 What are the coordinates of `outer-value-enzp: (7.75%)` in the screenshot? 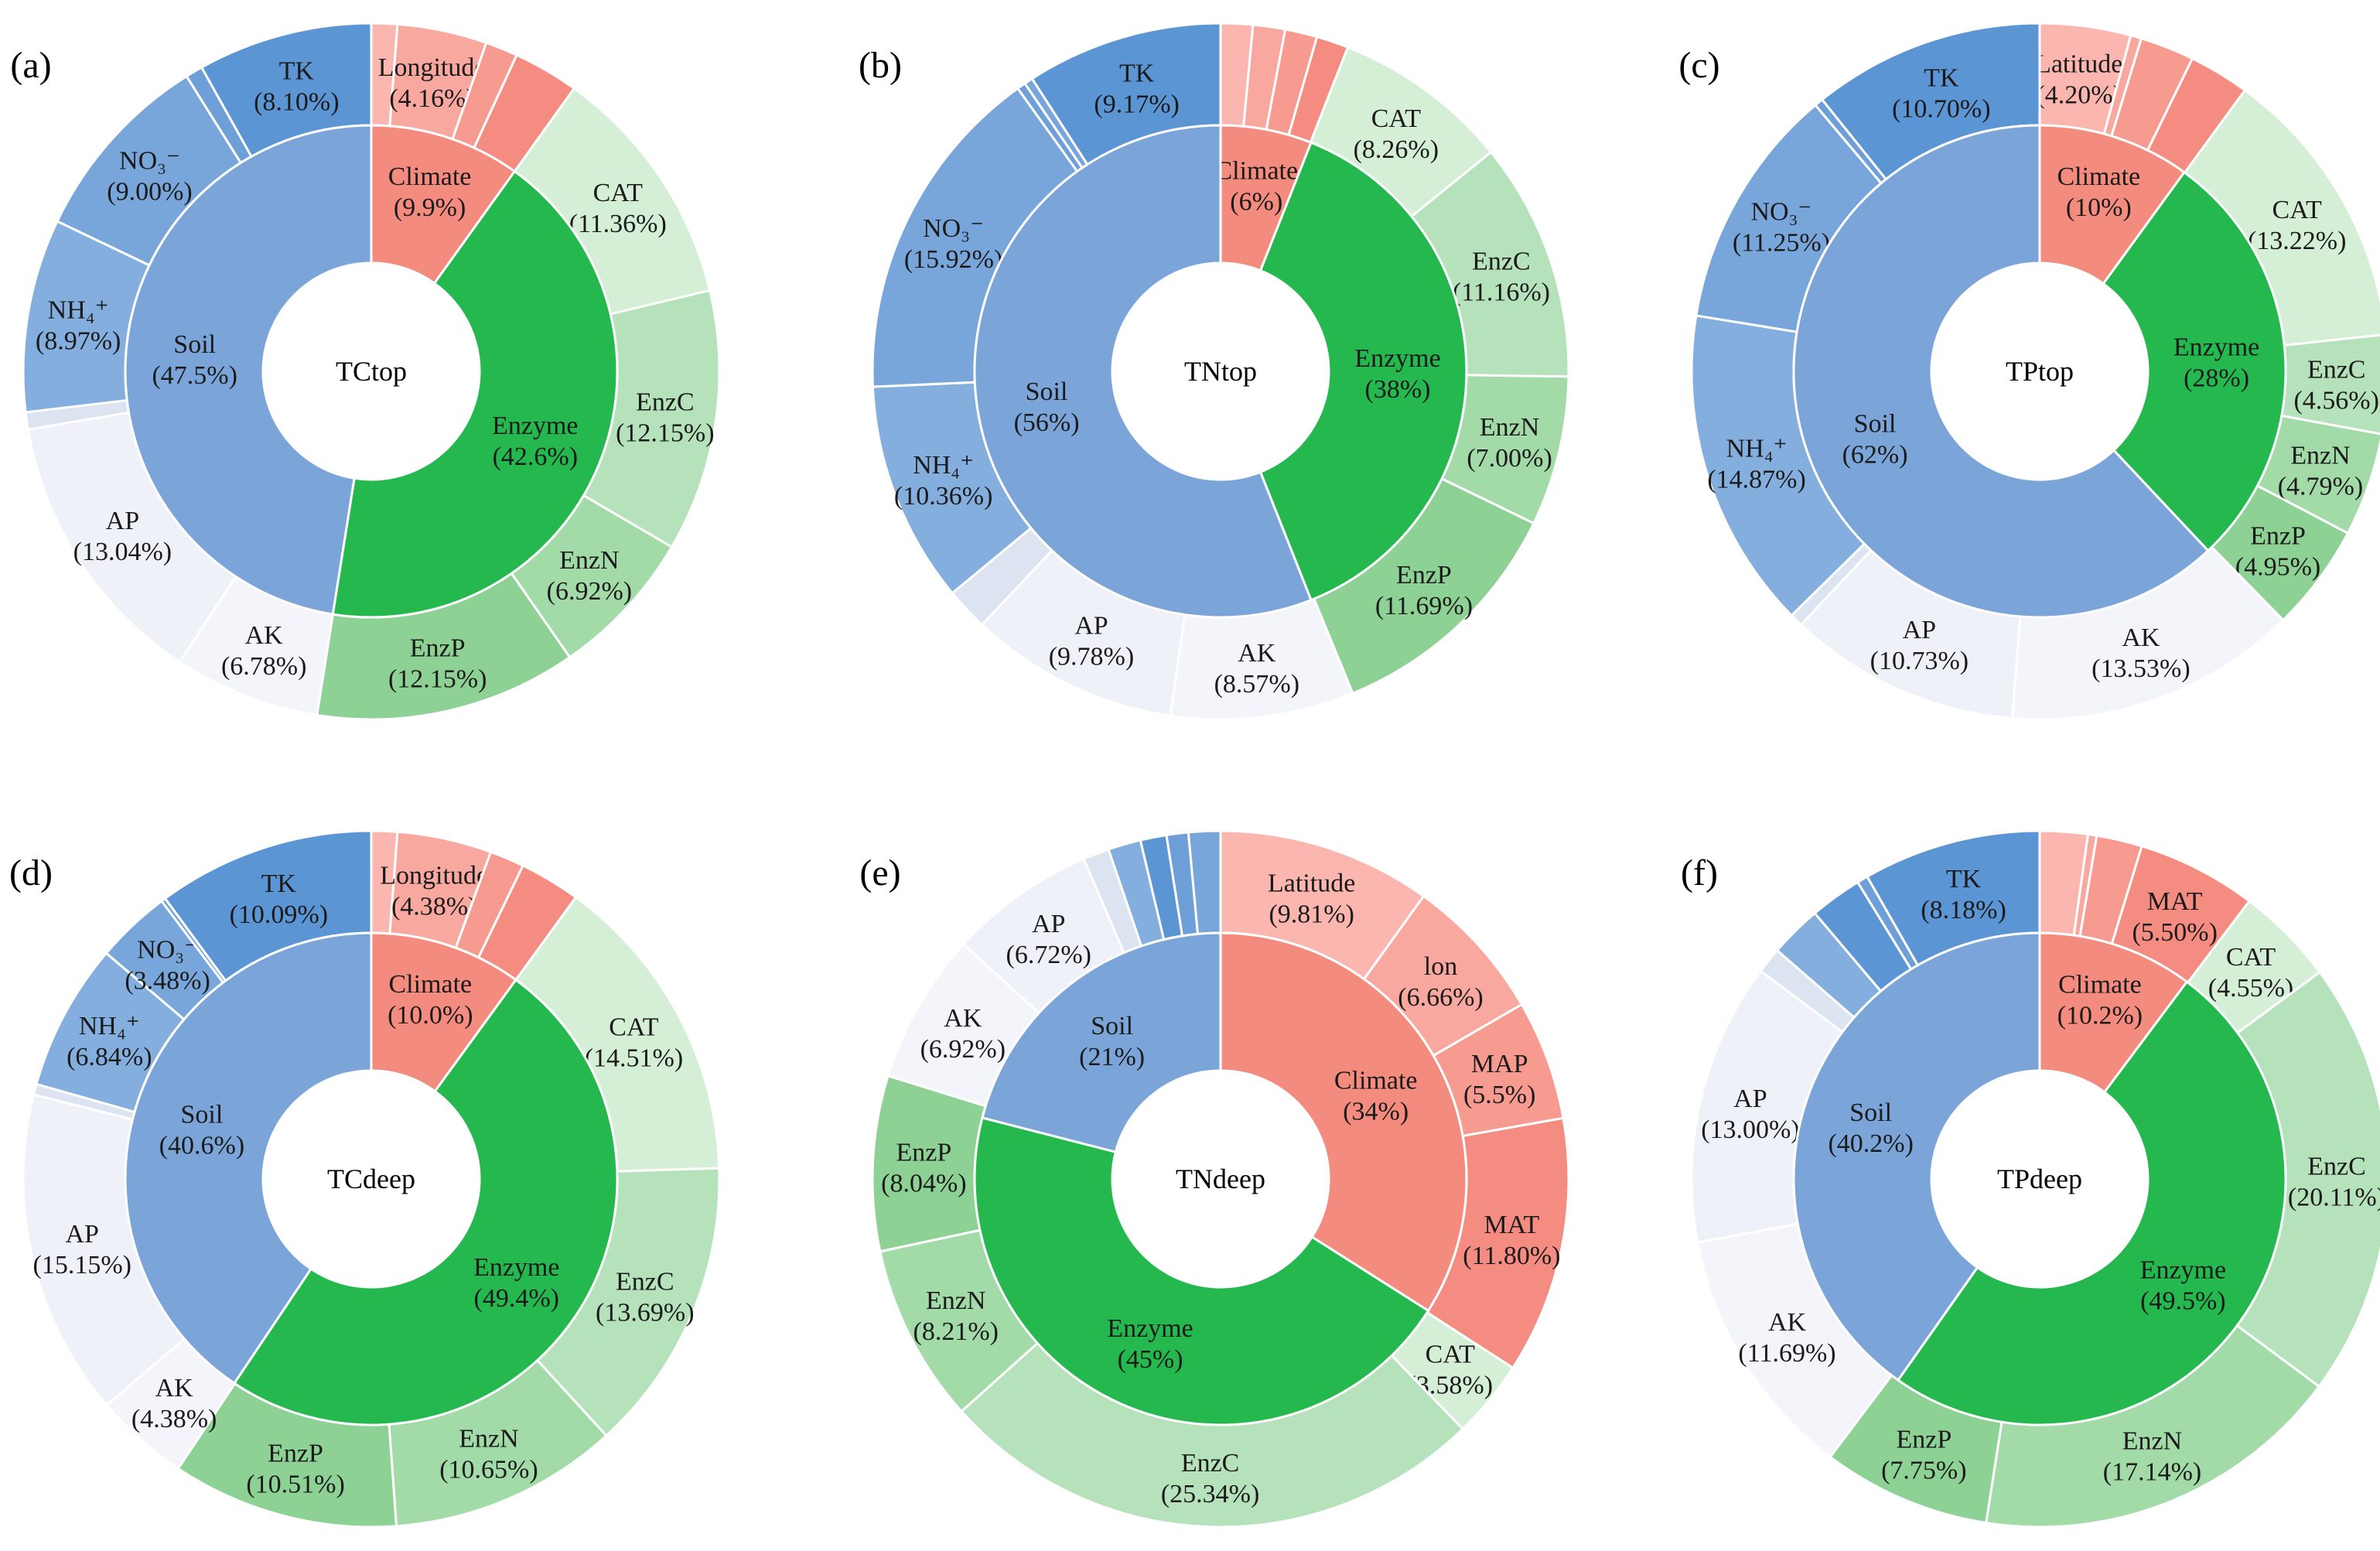 It's located at (1923, 1471).